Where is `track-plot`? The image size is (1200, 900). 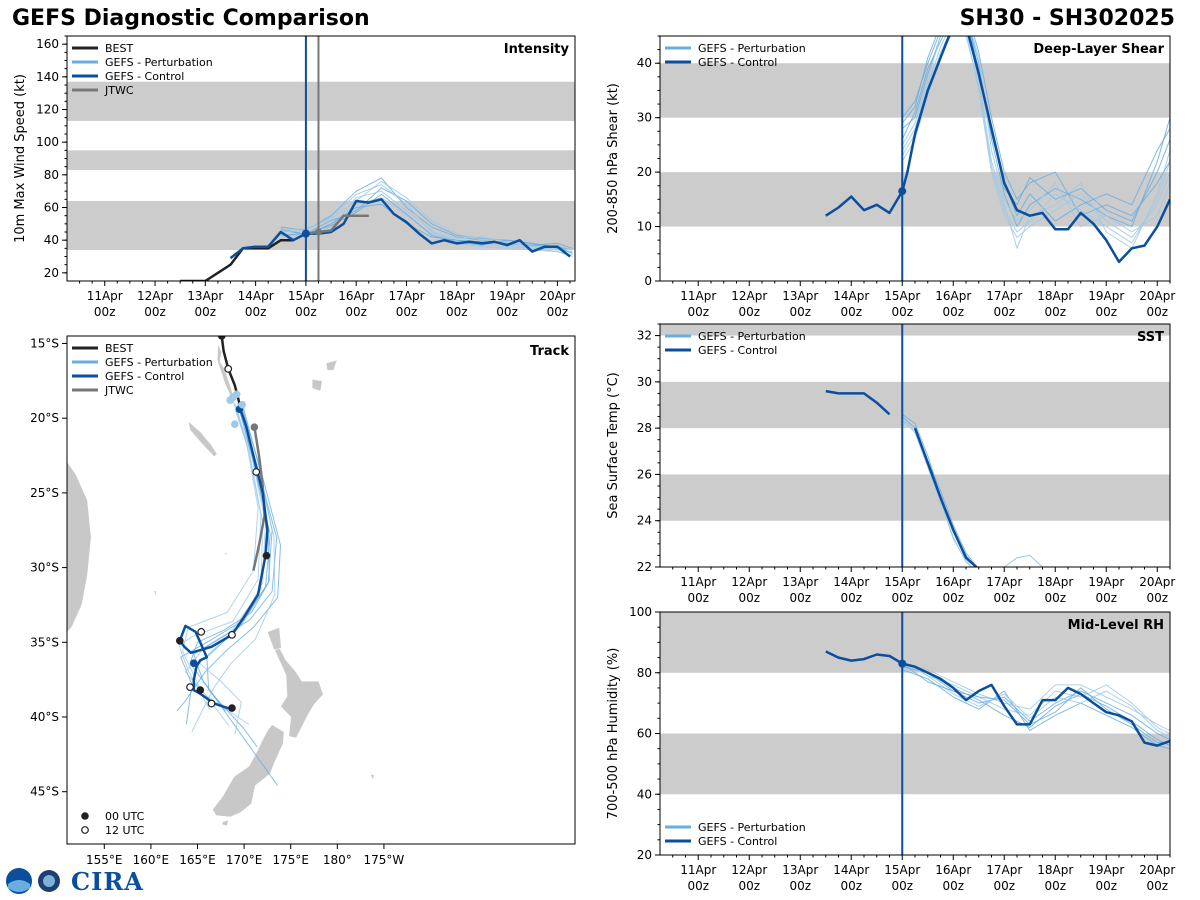
track-plot is located at coordinates (221, 581).